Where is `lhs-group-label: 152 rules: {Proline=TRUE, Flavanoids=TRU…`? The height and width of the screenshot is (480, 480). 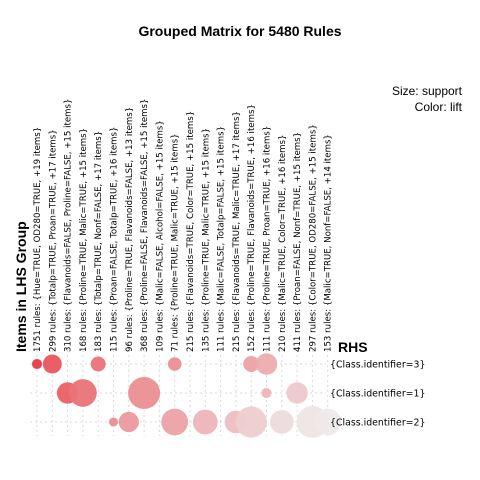 lhs-group-label: 152 rules: {Proline=TRUE, Flavanoids=TRU… is located at coordinates (252, 228).